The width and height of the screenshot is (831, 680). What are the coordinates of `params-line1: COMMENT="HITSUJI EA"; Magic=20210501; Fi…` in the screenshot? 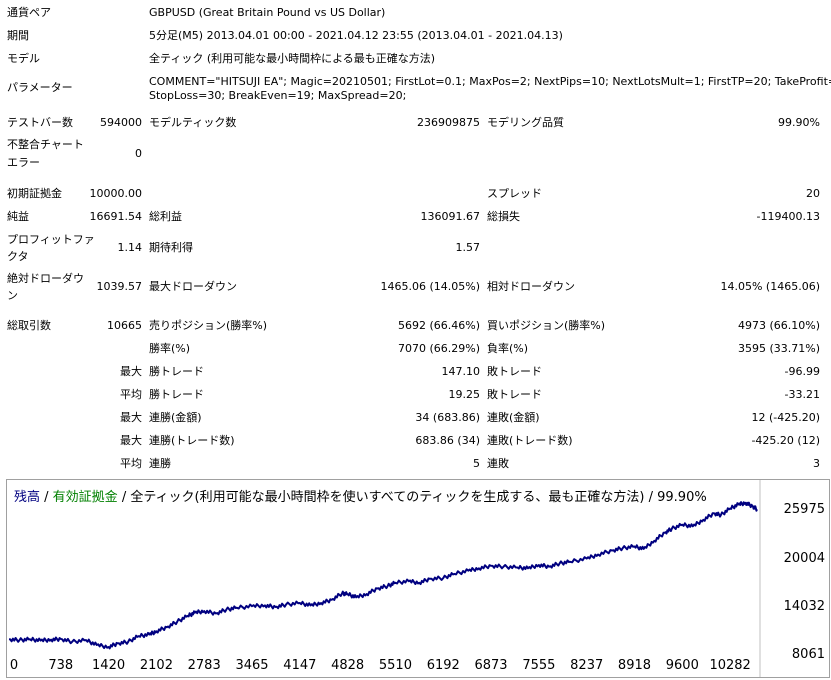 It's located at (490, 81).